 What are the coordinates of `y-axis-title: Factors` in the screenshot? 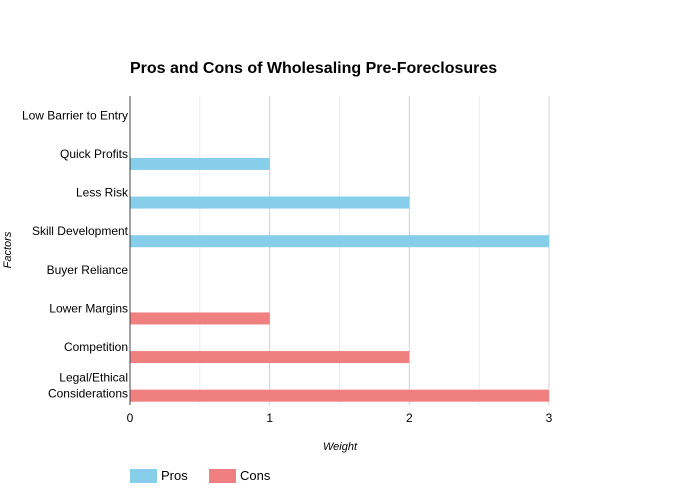 It's located at (8, 249).